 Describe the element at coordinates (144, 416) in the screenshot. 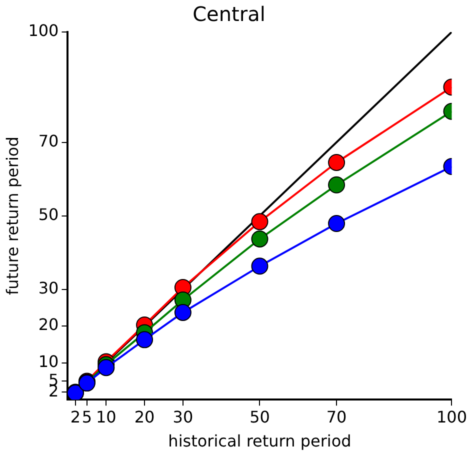

I see `x-tick-label: 20` at that location.